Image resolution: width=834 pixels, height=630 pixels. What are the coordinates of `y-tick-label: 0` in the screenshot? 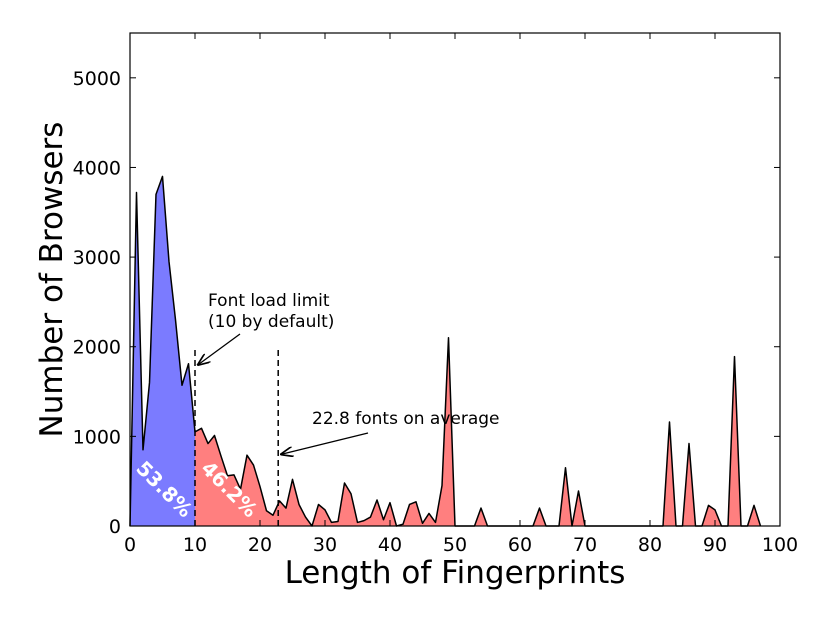 It's located at (115, 527).